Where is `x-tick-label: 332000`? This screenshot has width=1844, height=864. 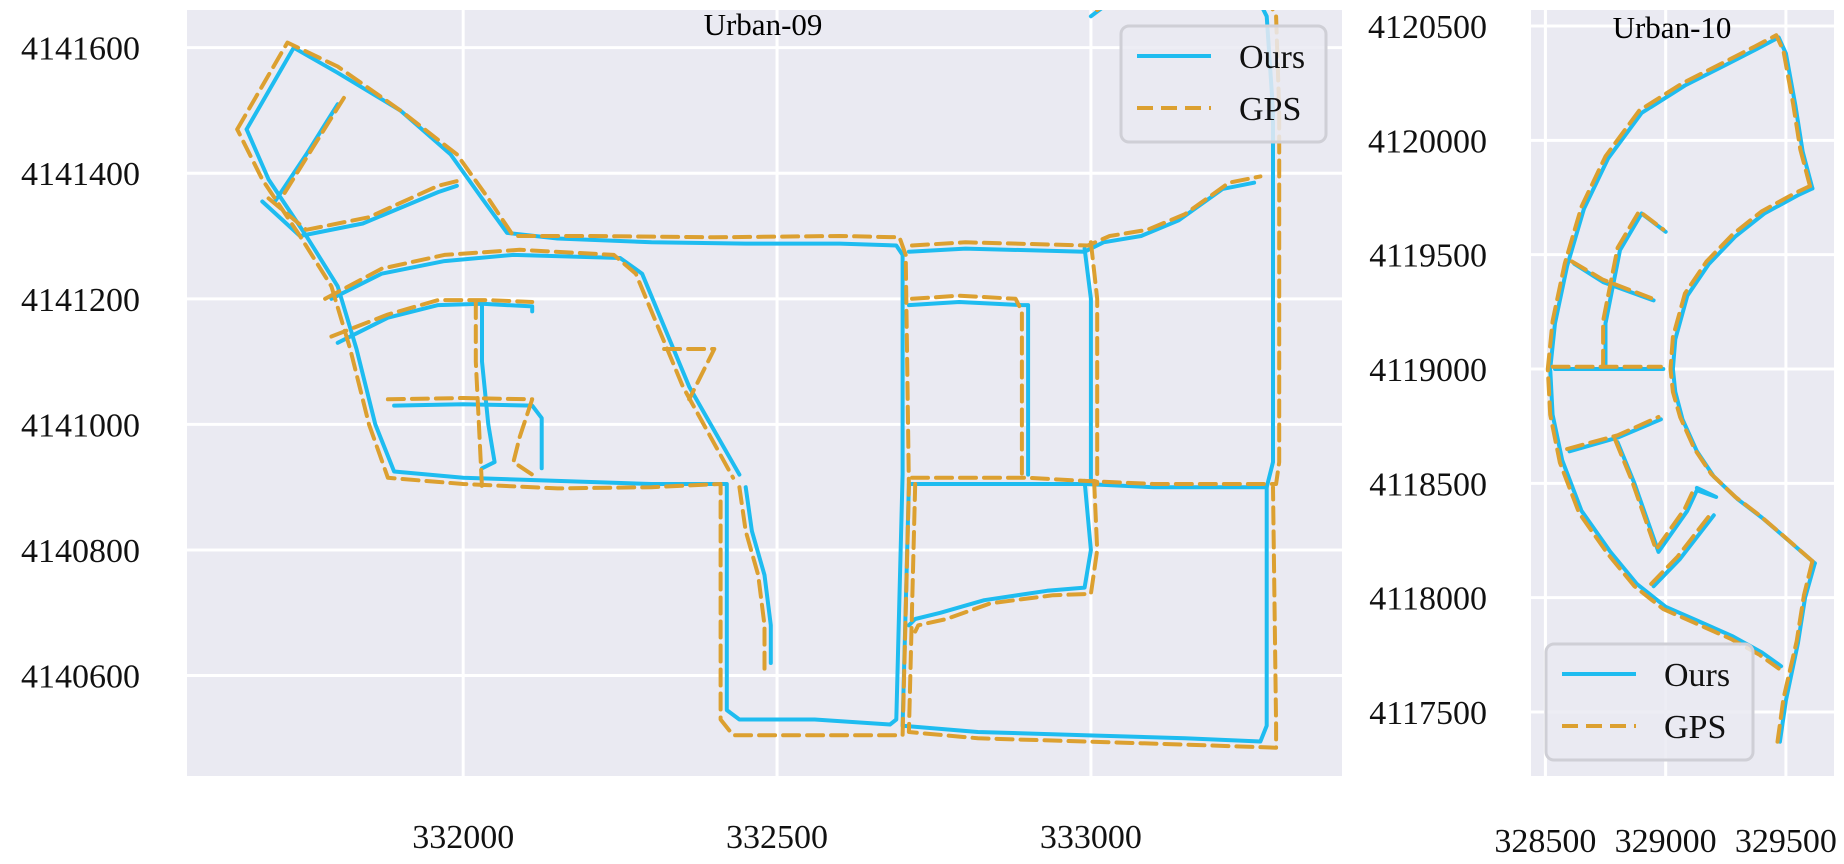
x-tick-label: 332000 is located at coordinates (463, 837).